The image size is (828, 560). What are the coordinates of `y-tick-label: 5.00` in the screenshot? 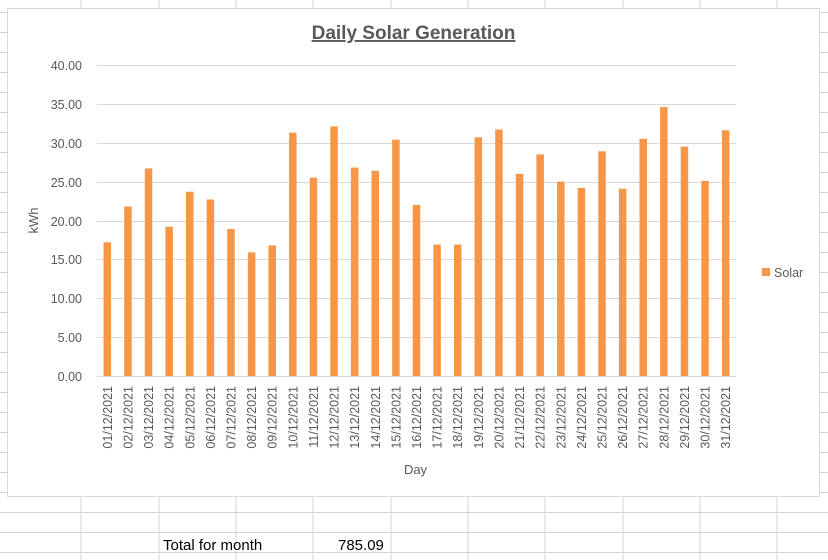 It's located at (70, 338).